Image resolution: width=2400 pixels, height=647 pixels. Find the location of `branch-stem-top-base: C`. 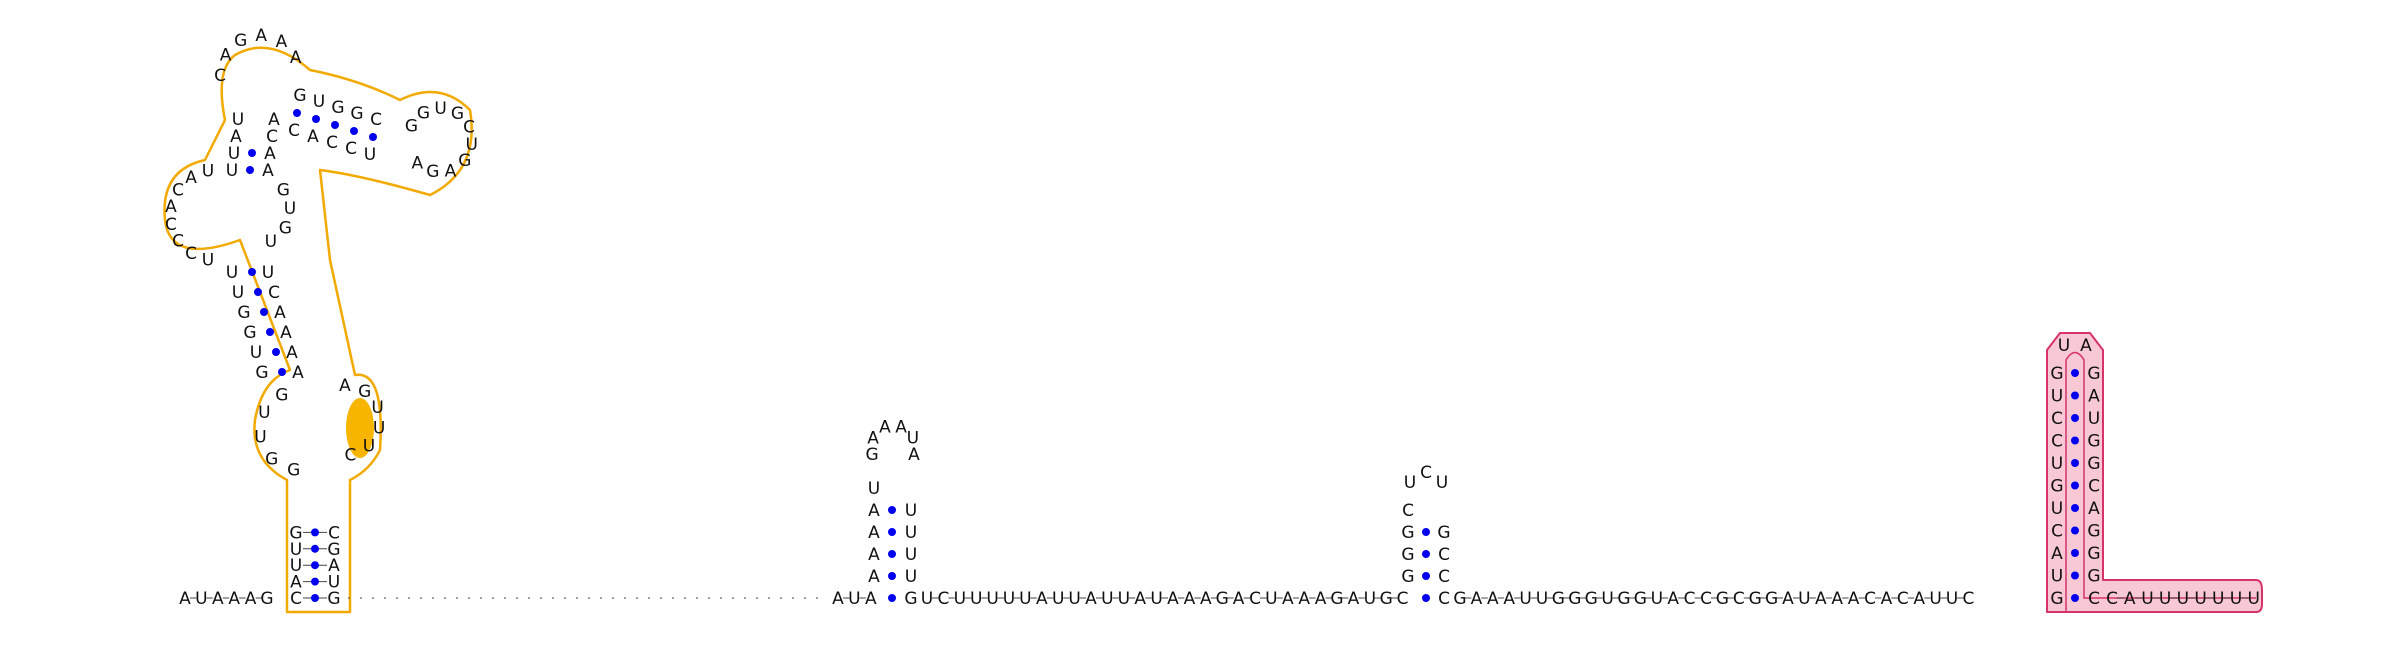

branch-stem-top-base: C is located at coordinates (376, 120).